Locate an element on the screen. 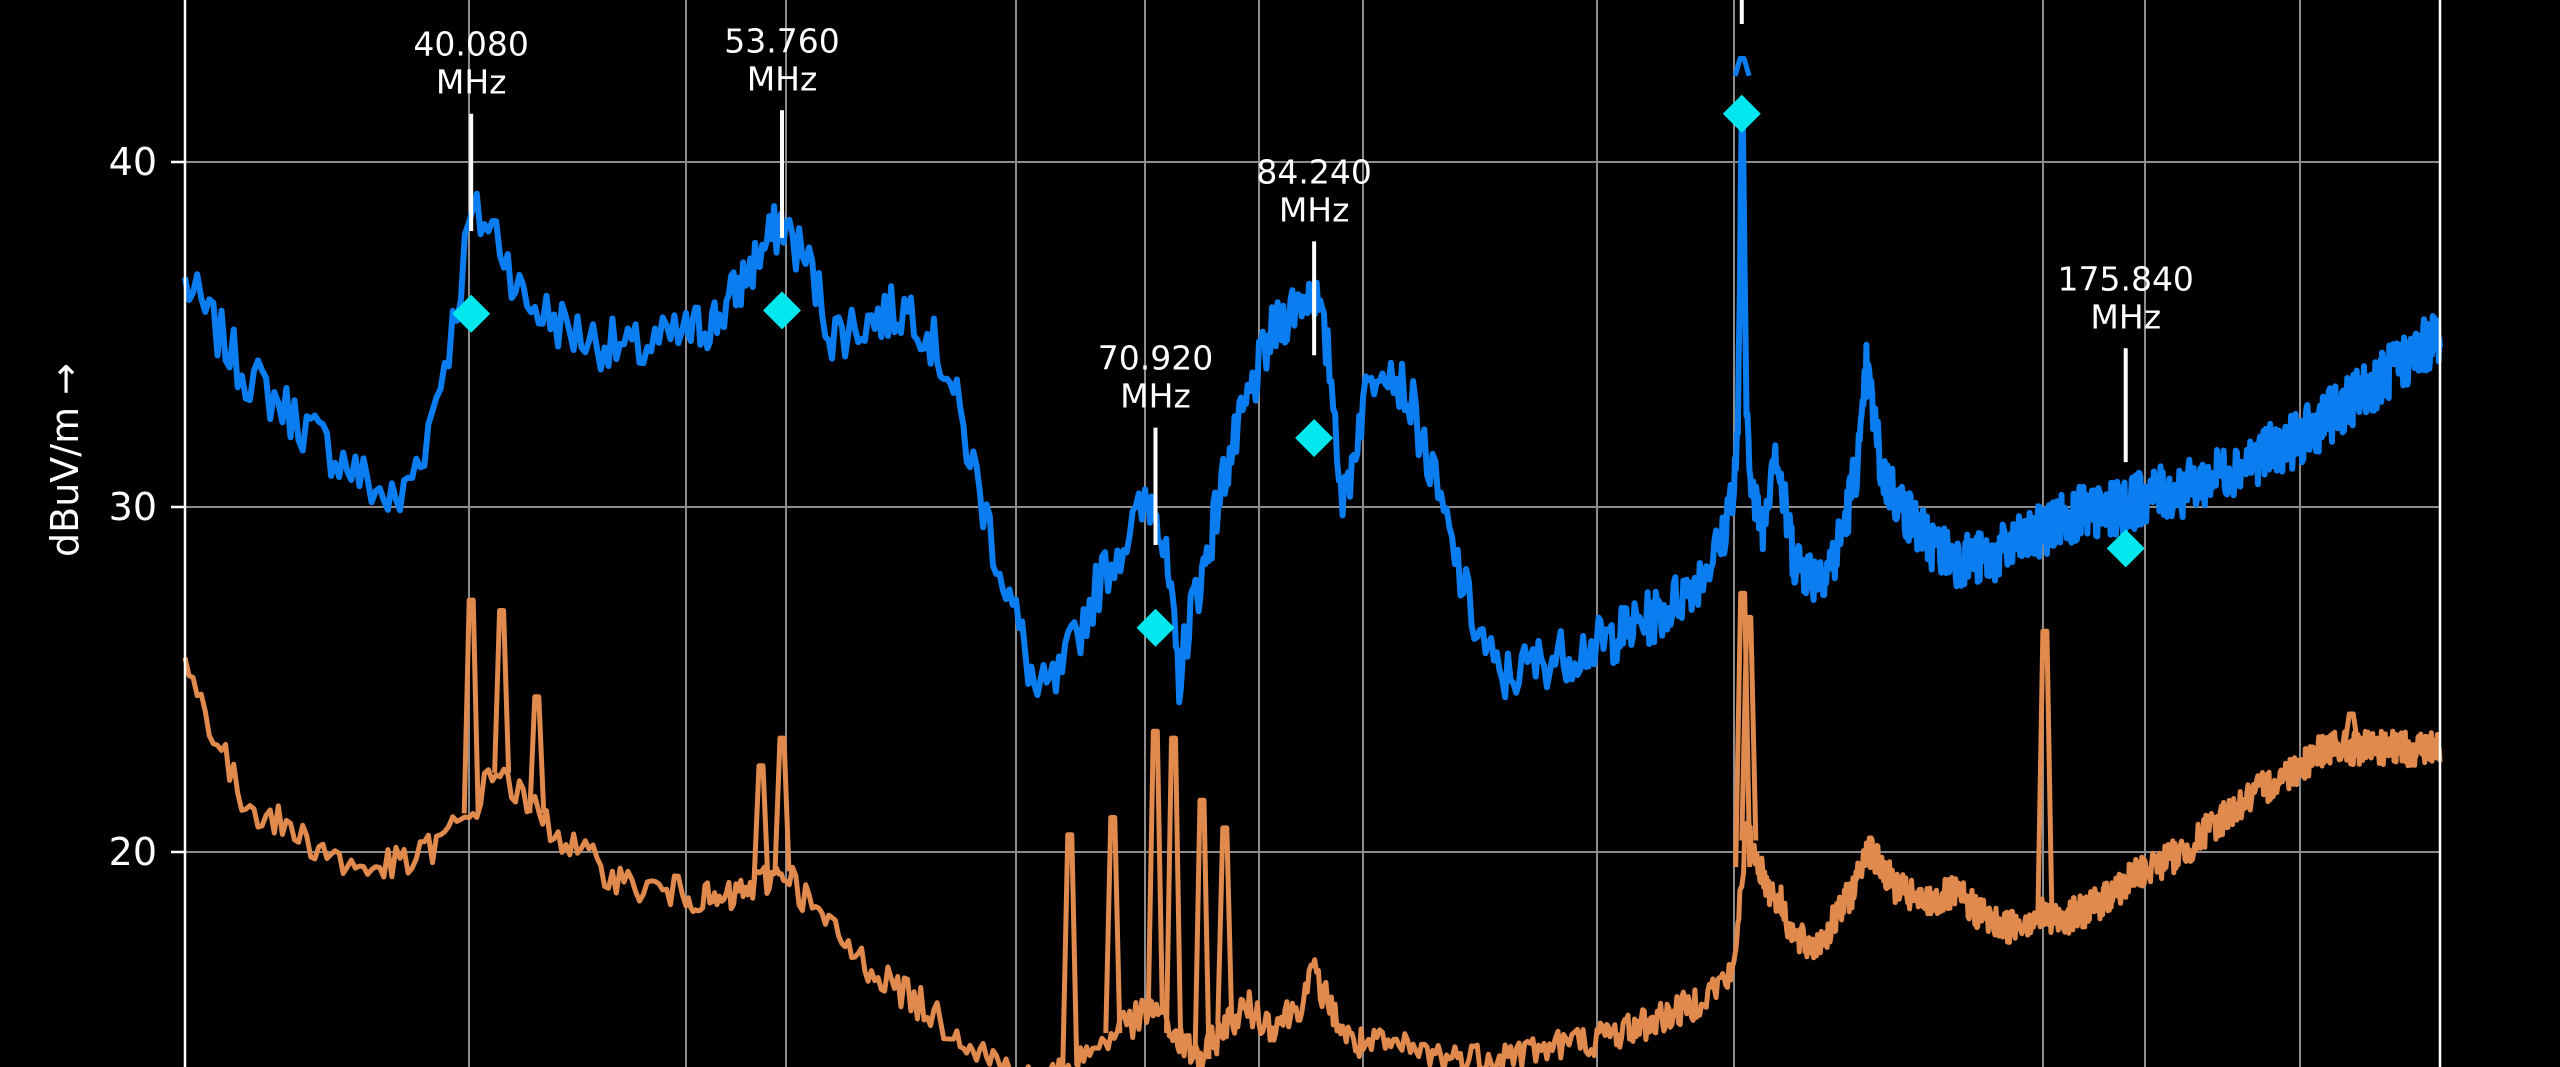  marker-frequency-label: 70.920 is located at coordinates (1155, 358).